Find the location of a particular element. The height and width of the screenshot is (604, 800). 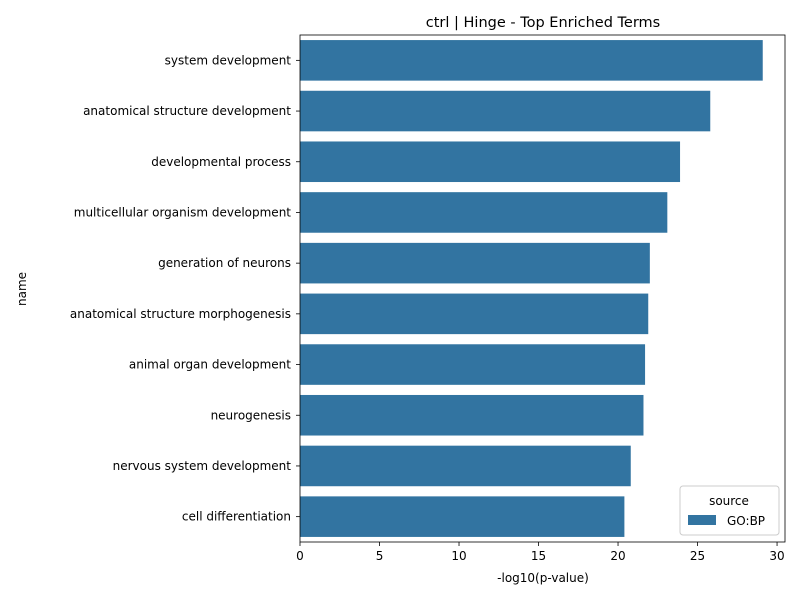

y-tick-label: neurogenesis is located at coordinates (251, 415).